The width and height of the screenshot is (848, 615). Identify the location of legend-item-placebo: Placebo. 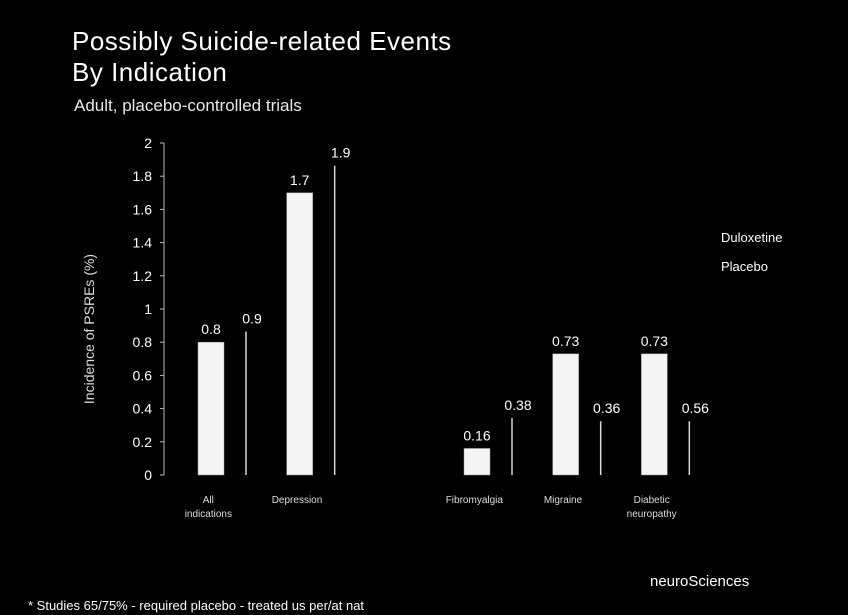
(744, 266).